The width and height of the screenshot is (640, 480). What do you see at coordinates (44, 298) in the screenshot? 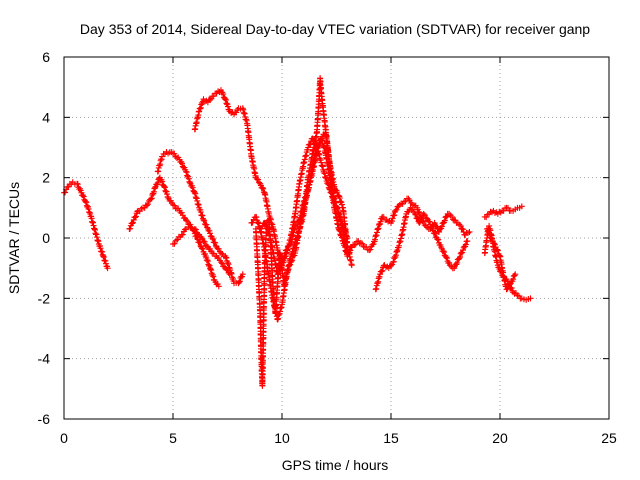
I see `y-tick-label: -2` at bounding box center [44, 298].